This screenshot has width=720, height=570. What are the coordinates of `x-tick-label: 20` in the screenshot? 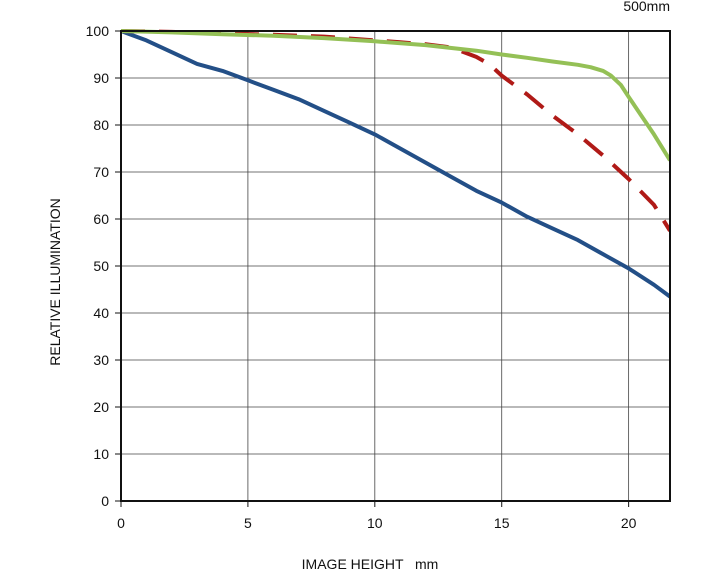 It's located at (629, 523).